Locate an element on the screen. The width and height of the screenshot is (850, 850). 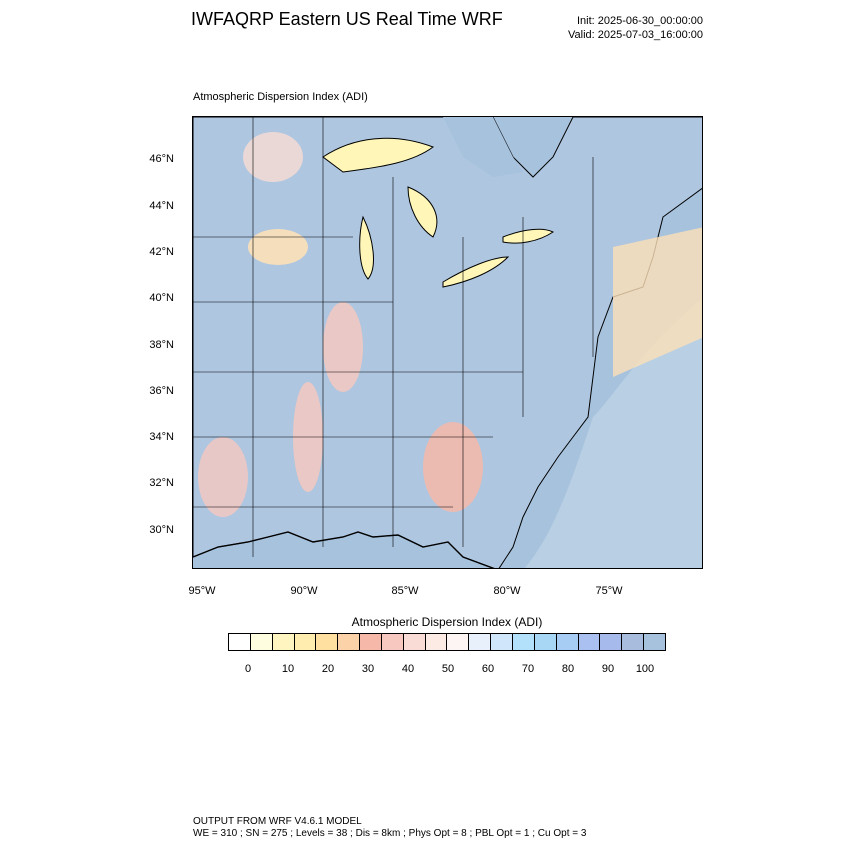
adi-patch-minnesota is located at coordinates (273, 157).